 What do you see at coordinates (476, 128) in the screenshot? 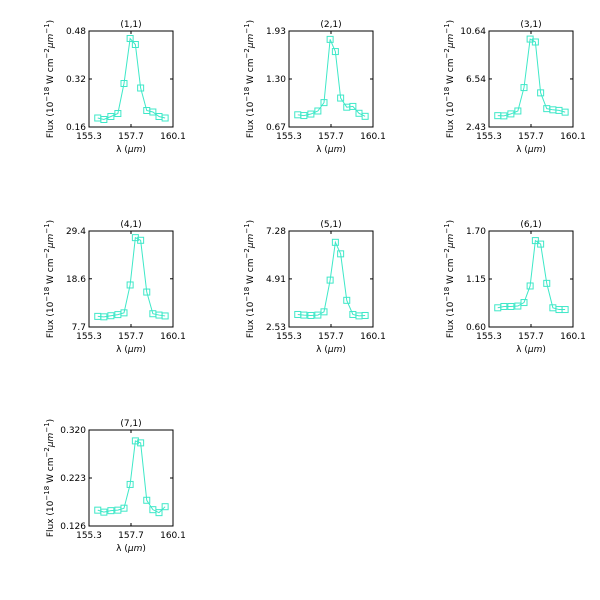
I see `y-tick-label: 2.43` at bounding box center [476, 128].